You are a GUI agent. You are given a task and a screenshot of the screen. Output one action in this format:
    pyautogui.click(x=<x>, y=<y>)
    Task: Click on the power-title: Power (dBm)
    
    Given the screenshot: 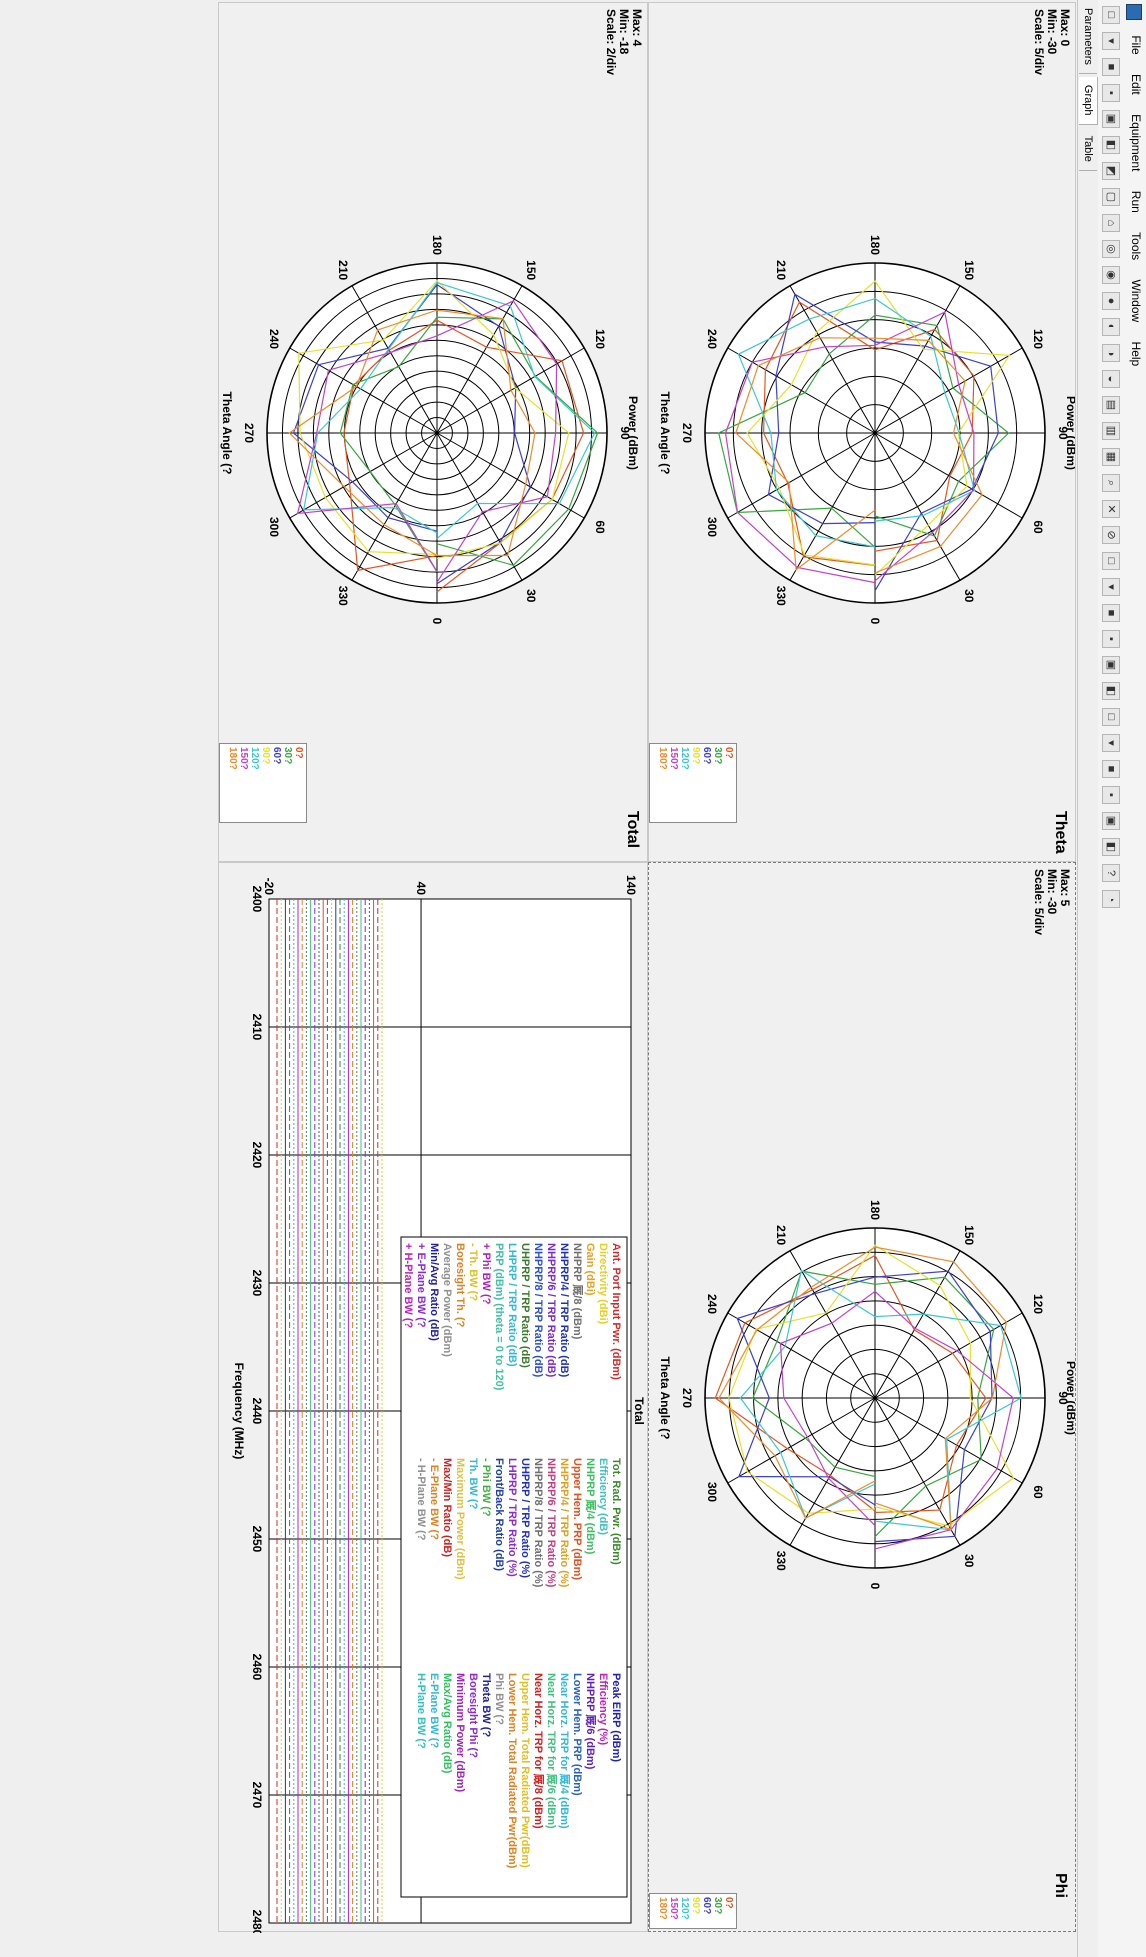 What is the action you would take?
    pyautogui.click(x=1069, y=1398)
    